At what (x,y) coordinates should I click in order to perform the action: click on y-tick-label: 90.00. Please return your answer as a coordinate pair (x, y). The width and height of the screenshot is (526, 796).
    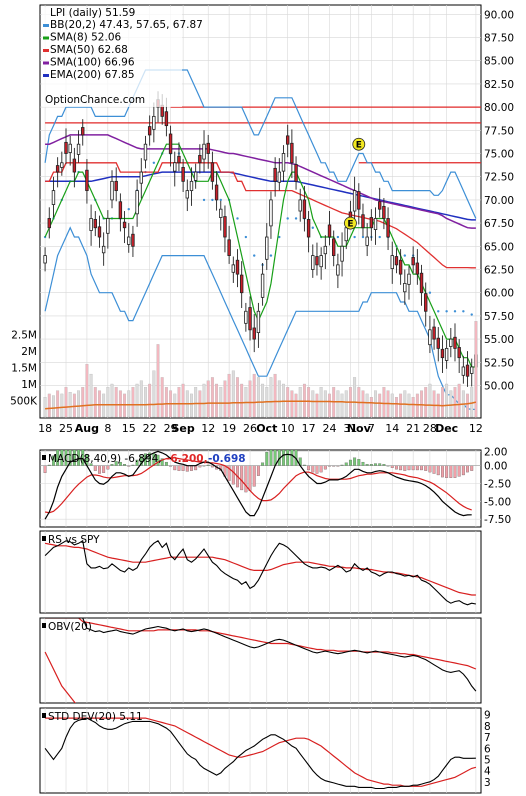
    Looking at the image, I should click on (499, 15).